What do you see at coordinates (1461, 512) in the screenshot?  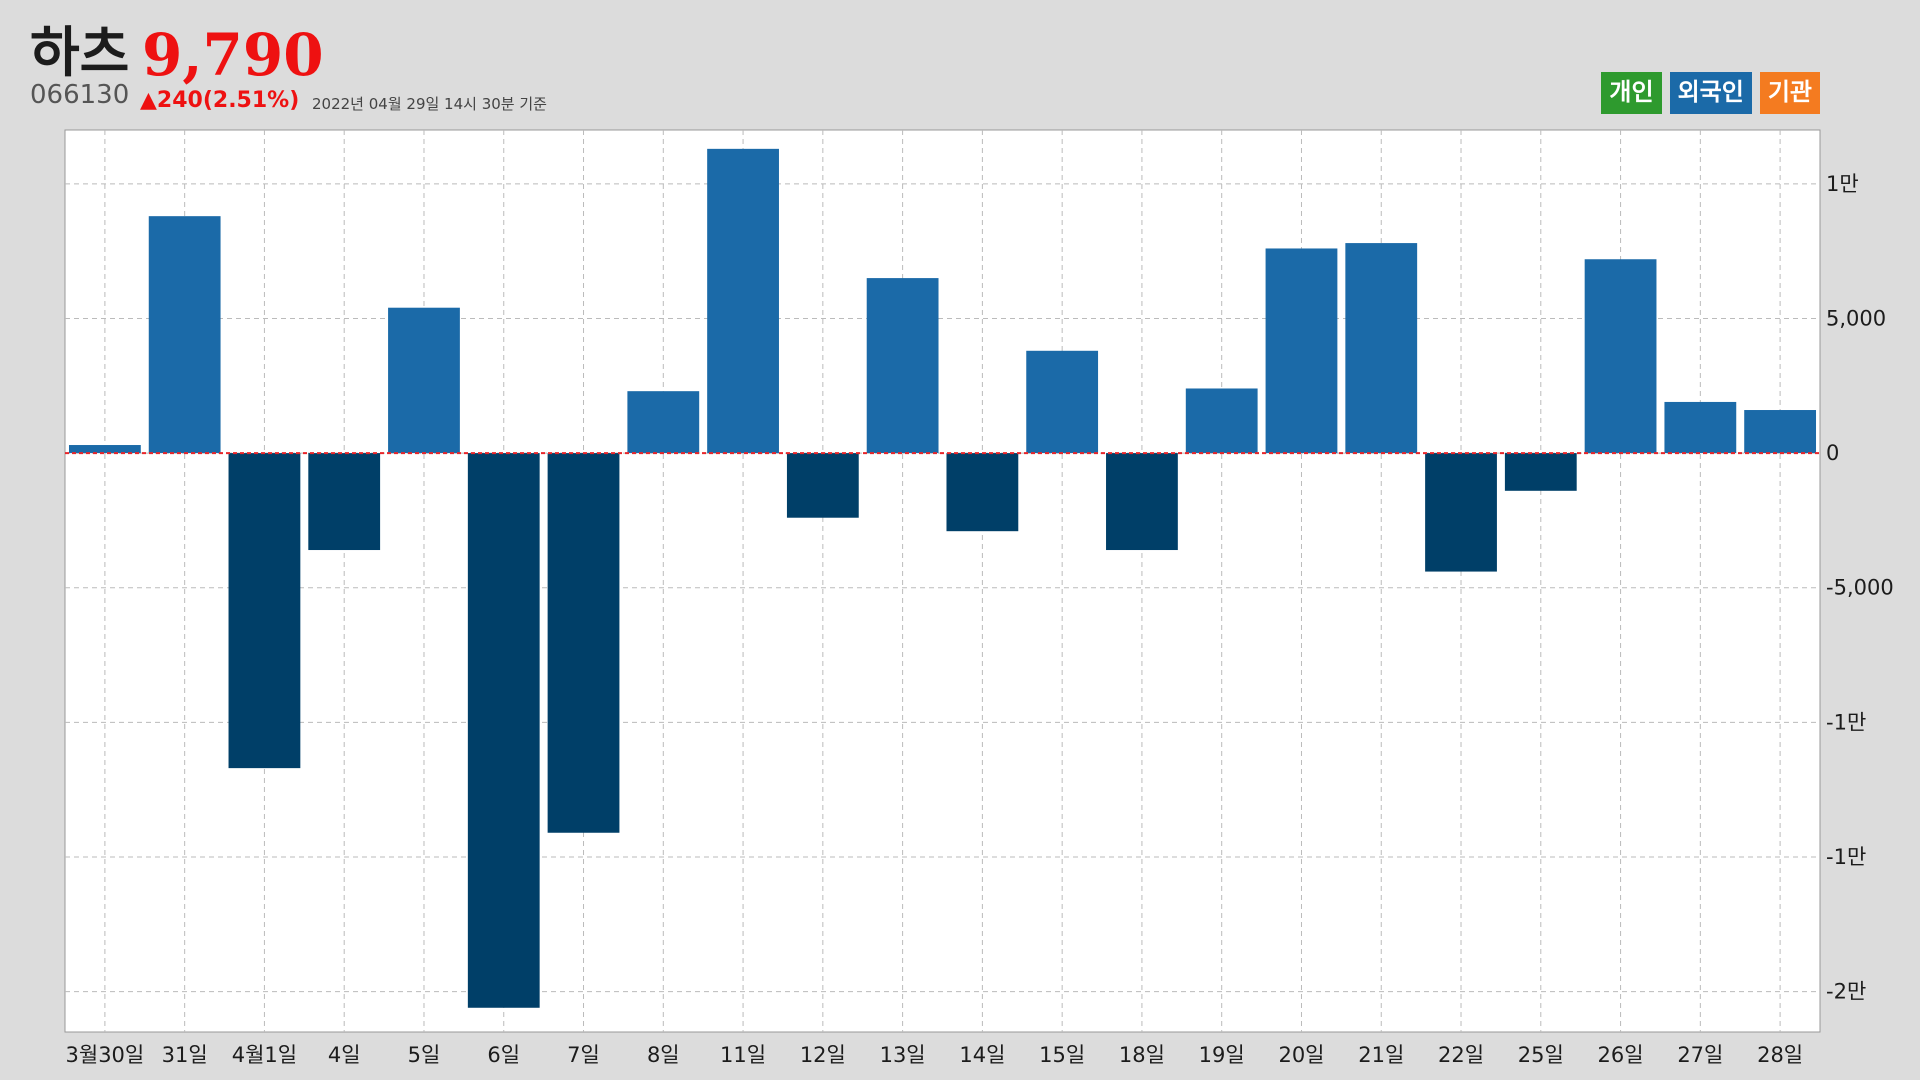 I see `bar-22일` at bounding box center [1461, 512].